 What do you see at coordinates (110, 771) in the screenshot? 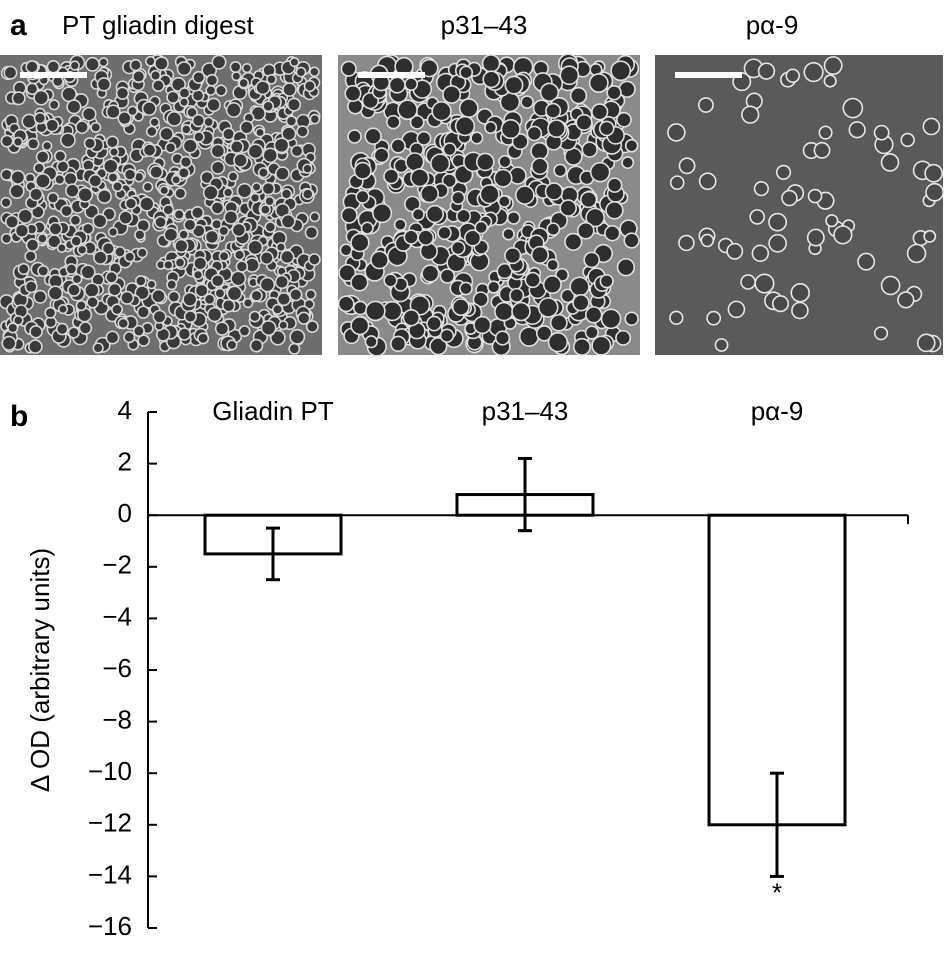
I see `y-tick-label: −10` at bounding box center [110, 771].